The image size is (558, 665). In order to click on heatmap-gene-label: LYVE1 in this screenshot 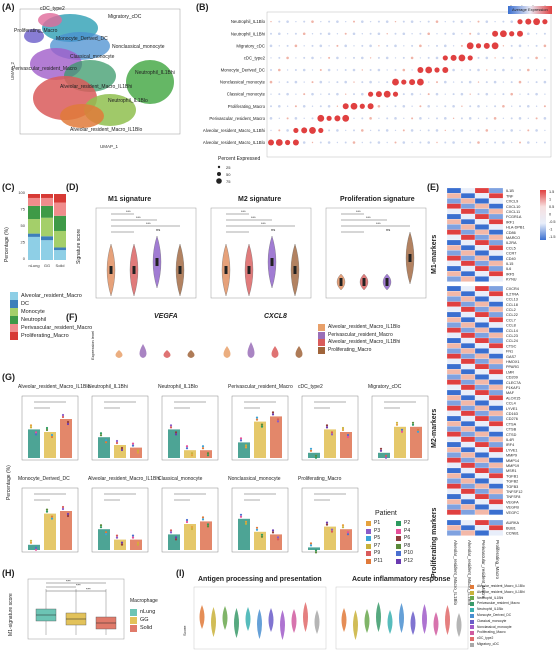, I will do `click(512, 450)`.